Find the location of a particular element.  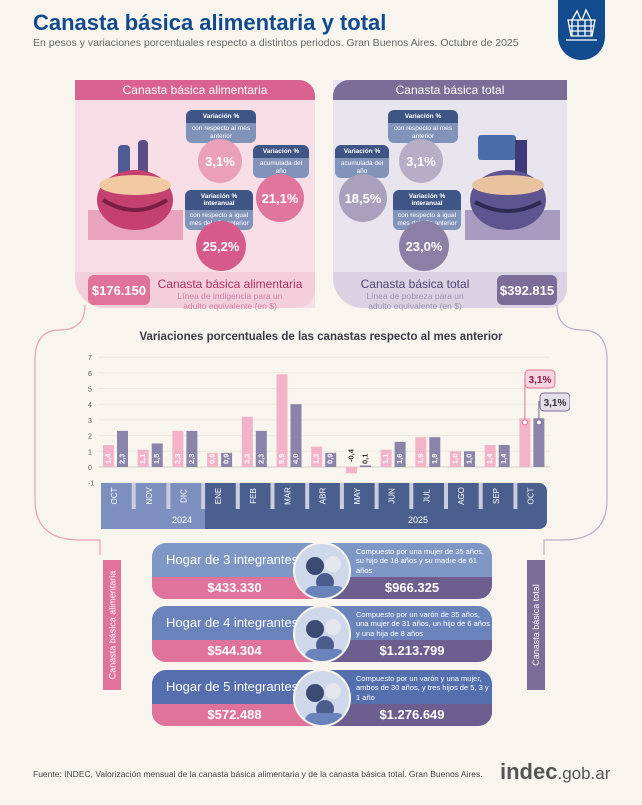

household-cbt-value: $1.276.649 is located at coordinates (412, 715).